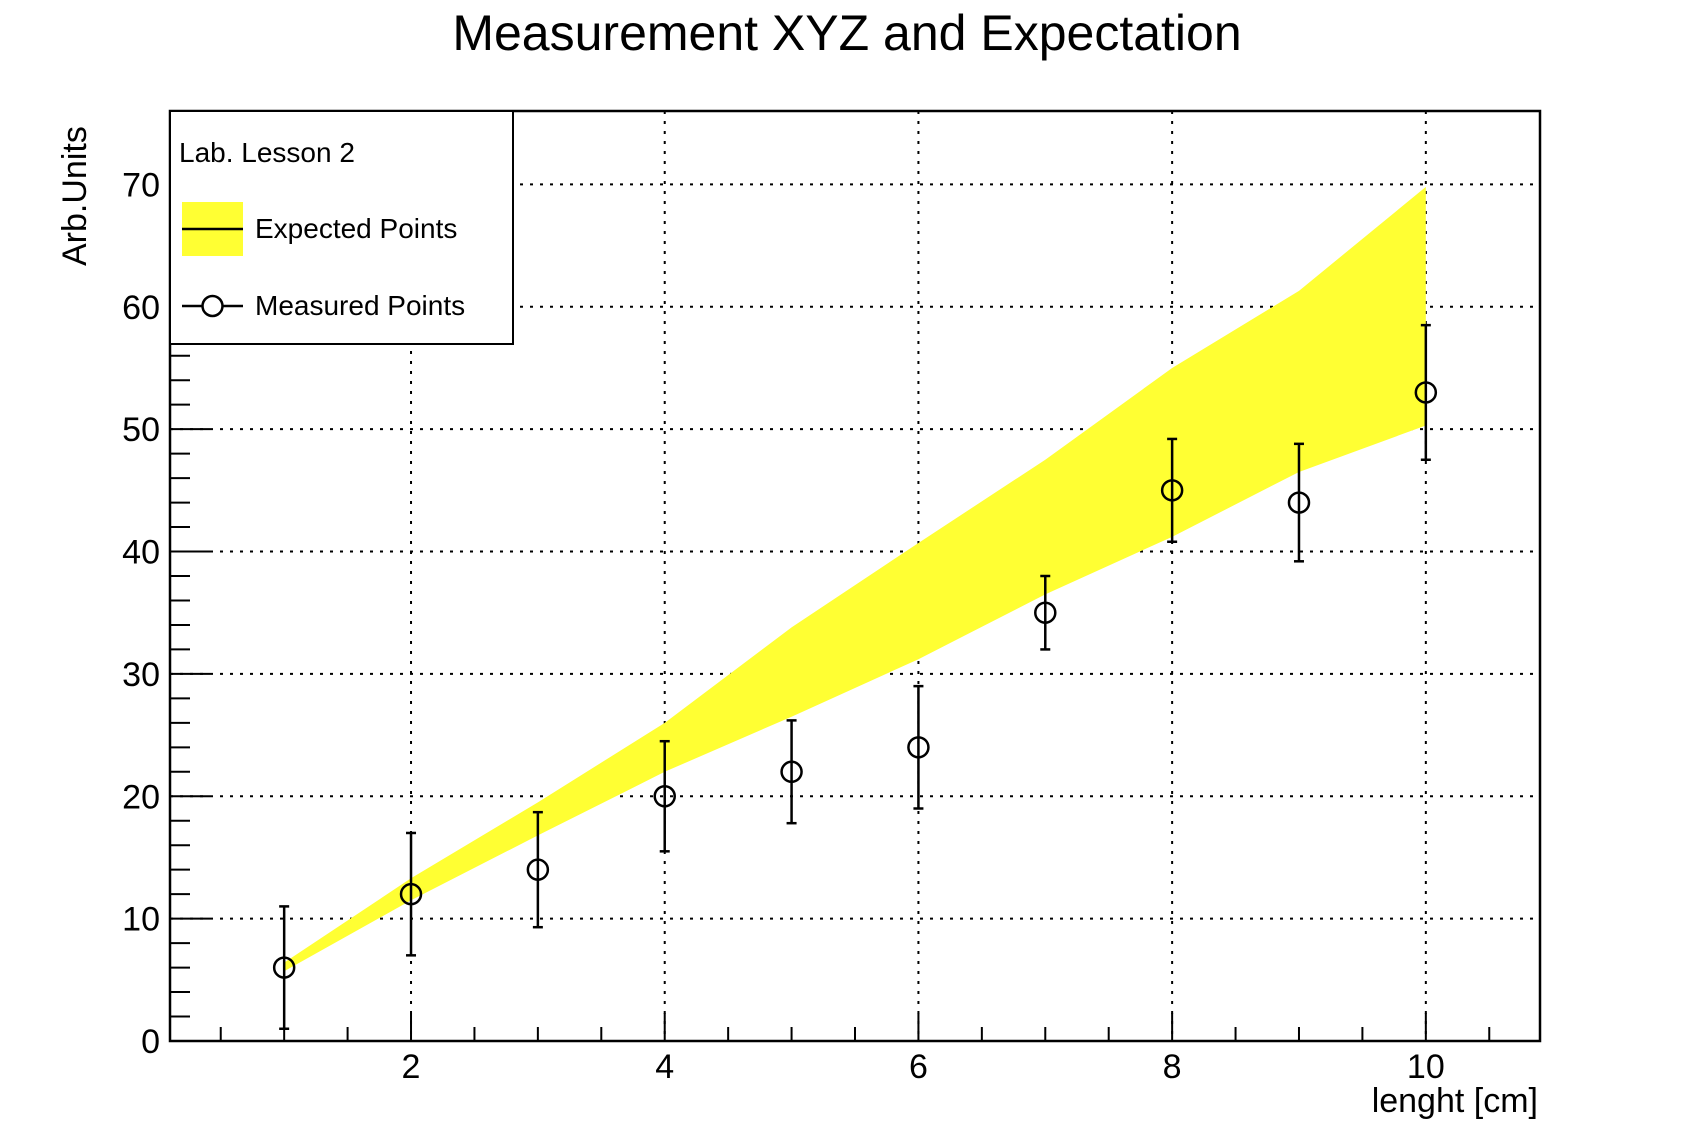 Image resolution: width=1695 pixels, height=1148 pixels. I want to click on legend-entry-measured: Measured Points, so click(360, 305).